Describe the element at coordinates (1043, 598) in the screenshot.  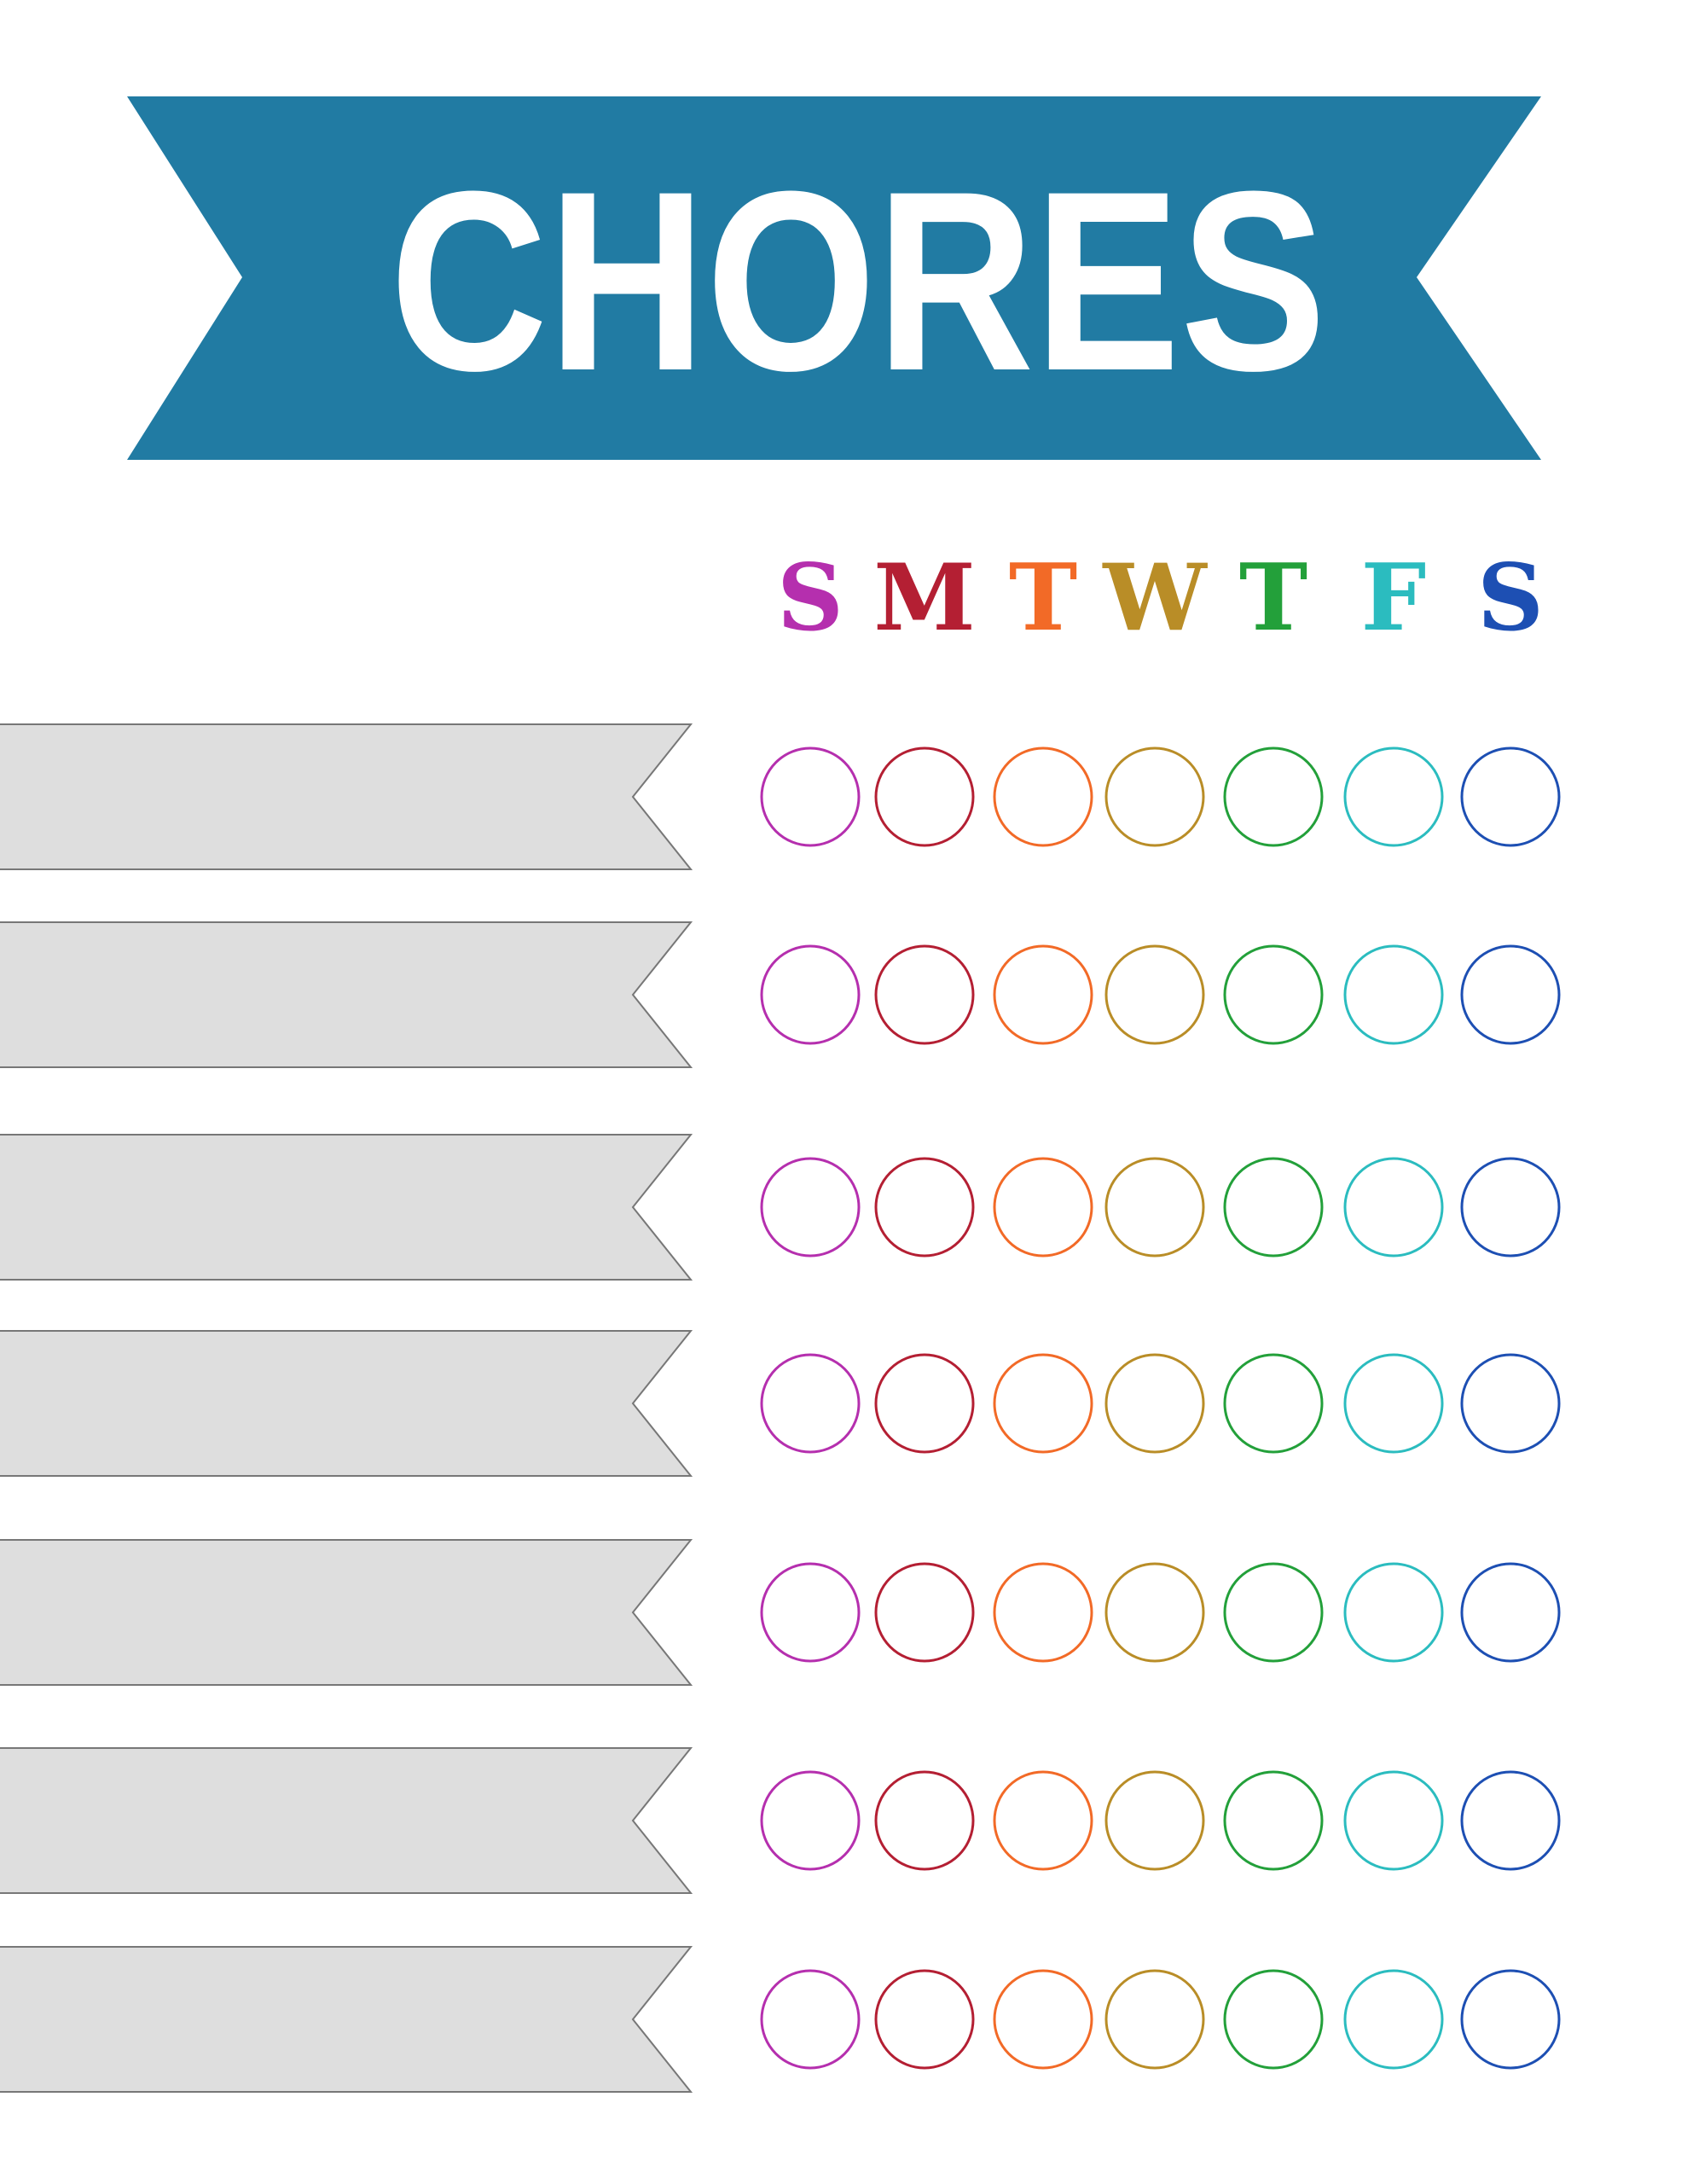
I see `day-header-2: T` at that location.